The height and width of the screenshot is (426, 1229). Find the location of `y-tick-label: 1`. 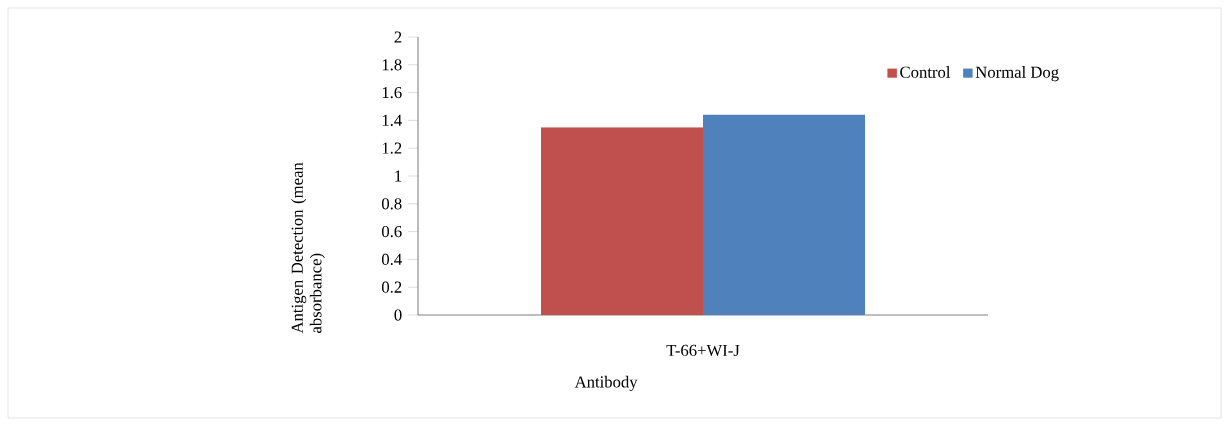

y-tick-label: 1 is located at coordinates (398, 176).